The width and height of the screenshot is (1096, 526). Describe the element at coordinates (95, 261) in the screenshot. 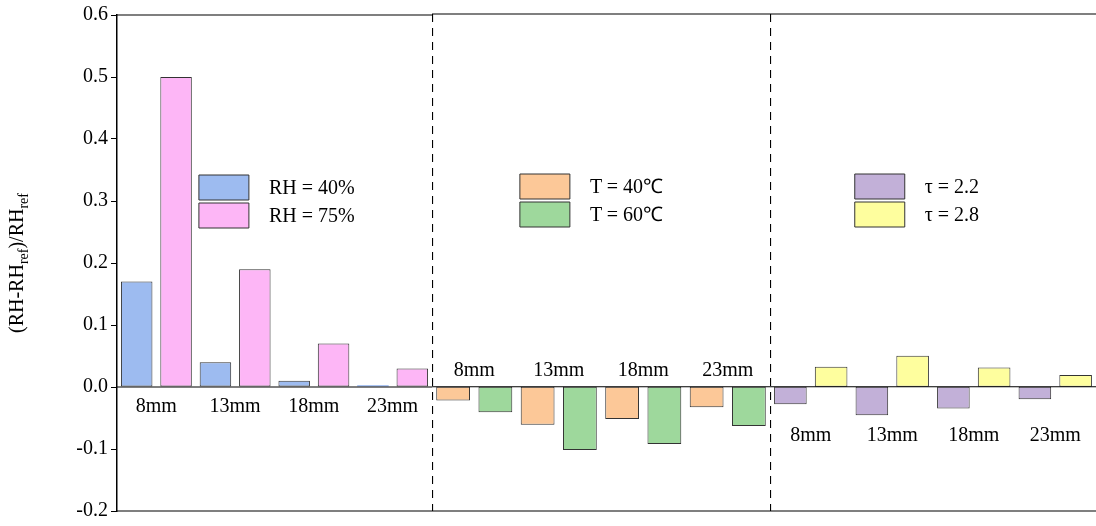

I see `y-tick-label: 0.2` at that location.